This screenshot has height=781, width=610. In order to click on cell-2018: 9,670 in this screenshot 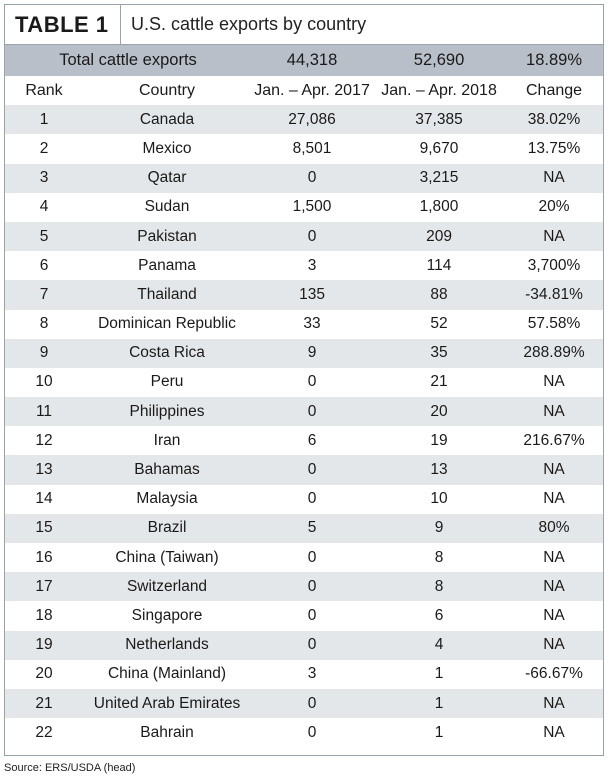, I will do `click(439, 149)`.